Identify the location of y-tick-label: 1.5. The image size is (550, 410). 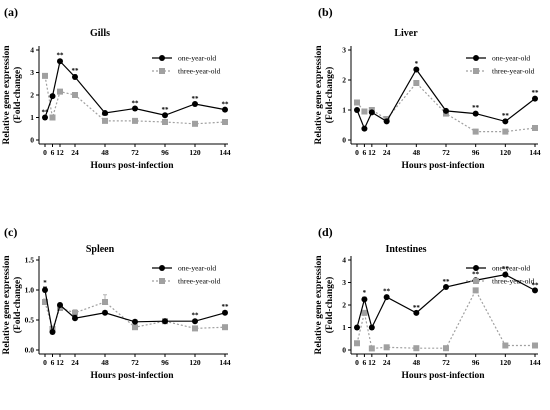
(30, 260).